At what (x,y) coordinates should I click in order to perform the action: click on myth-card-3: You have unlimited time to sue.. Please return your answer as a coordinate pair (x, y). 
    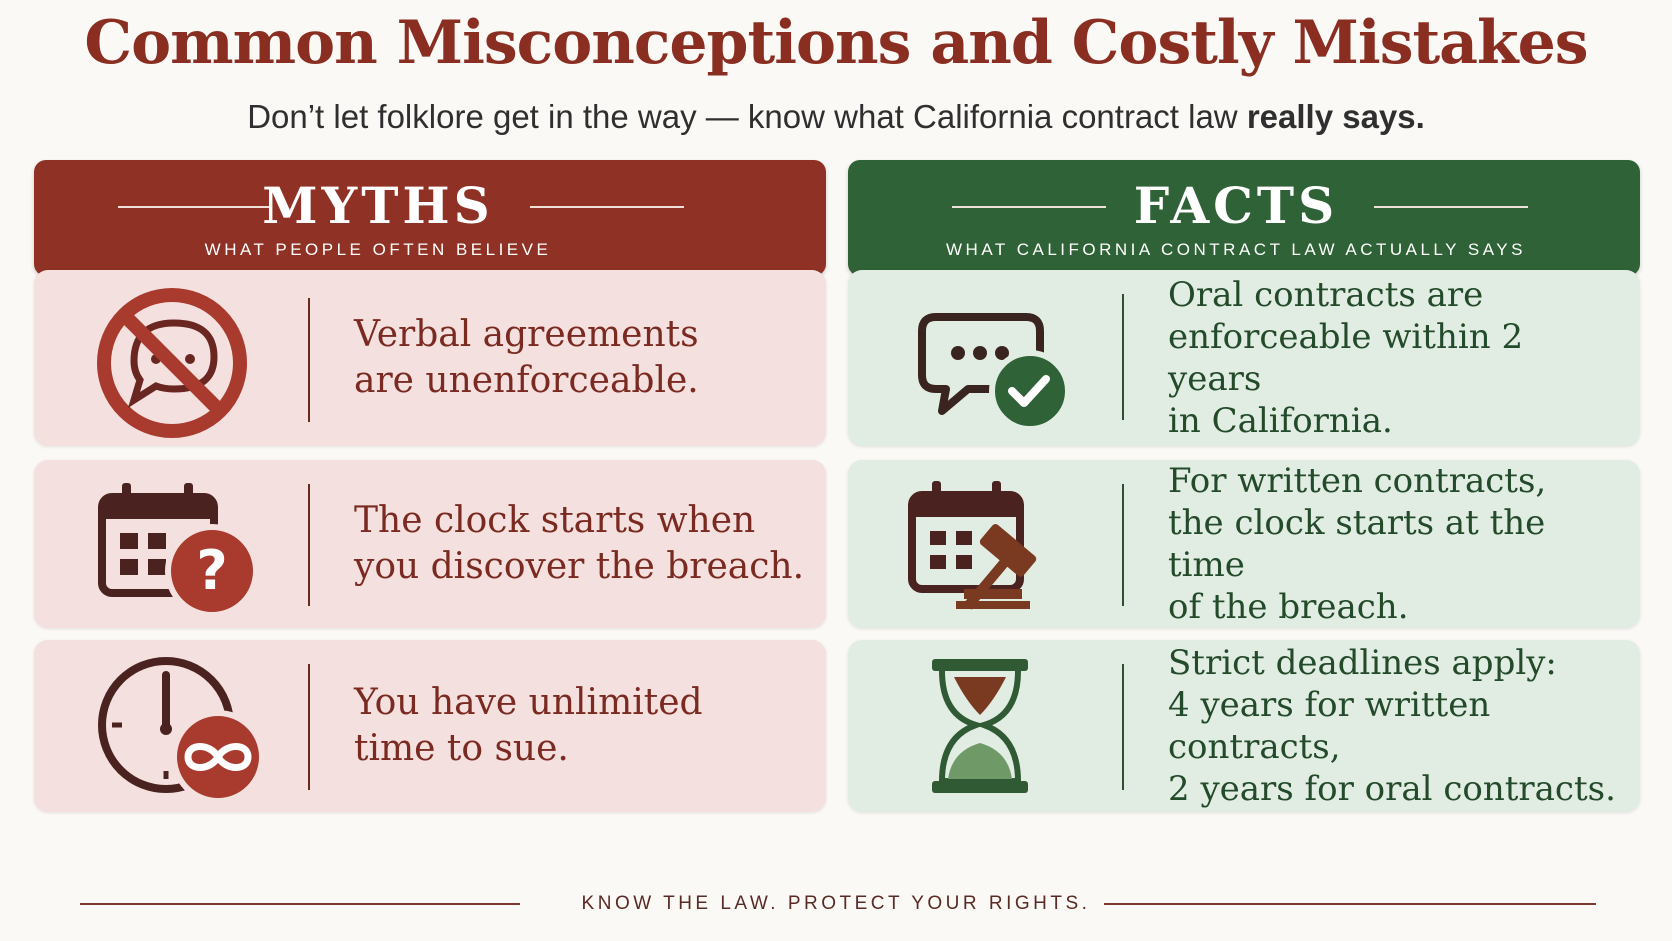
    Looking at the image, I should click on (430, 726).